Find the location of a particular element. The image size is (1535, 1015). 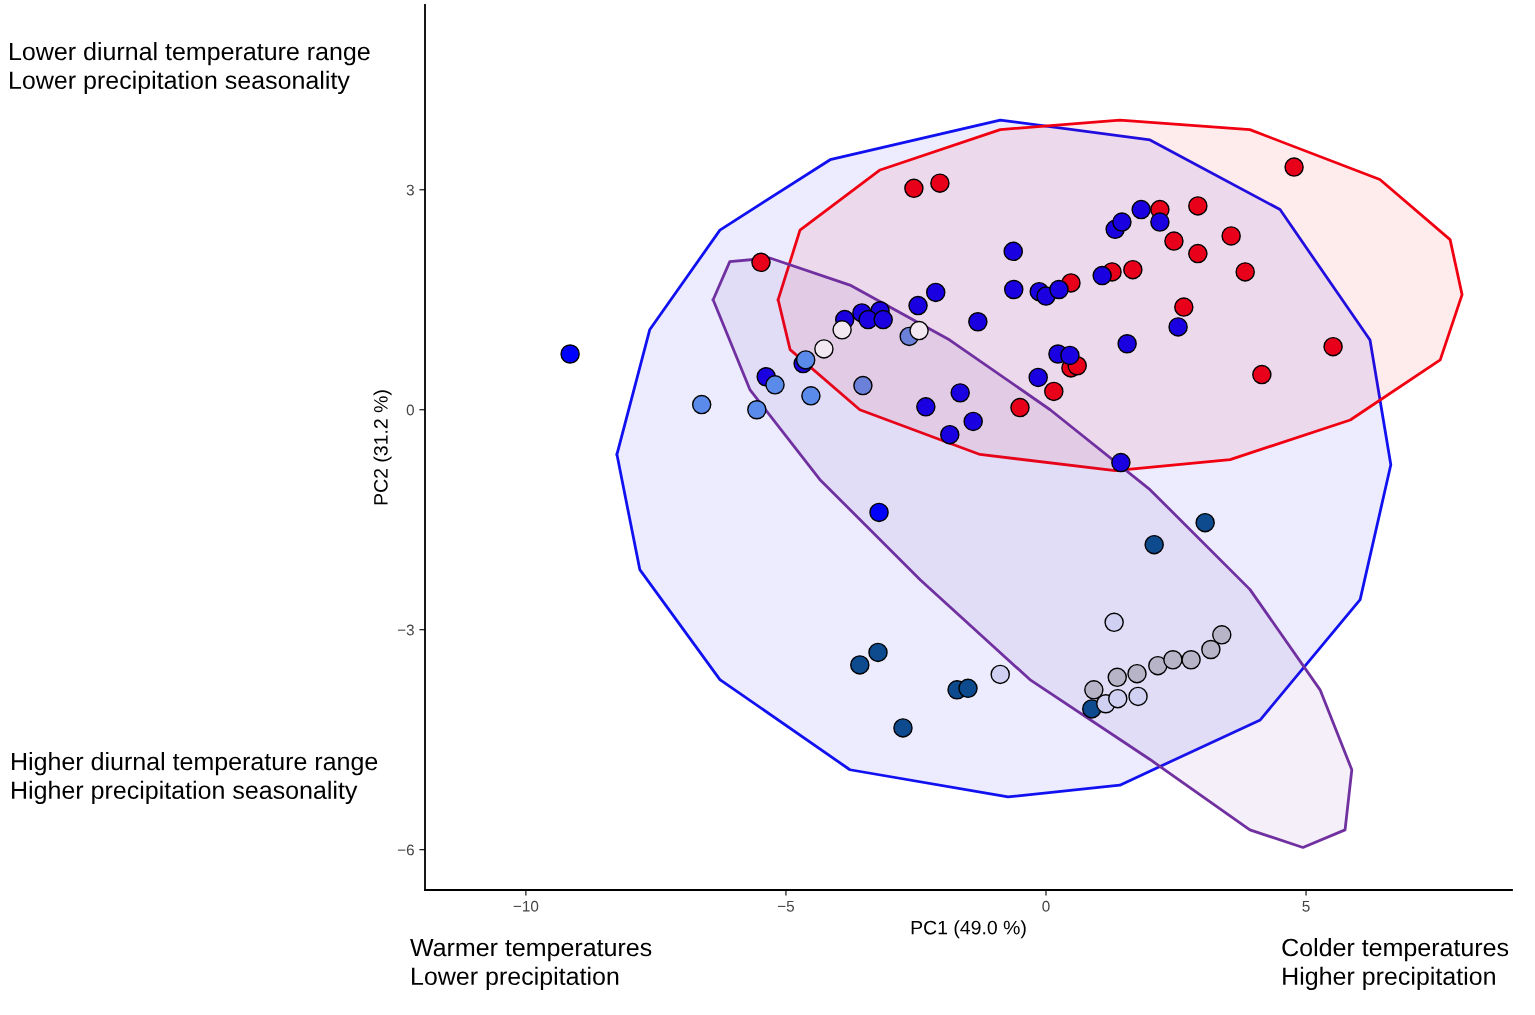

y-tick-label: 0 is located at coordinates (410, 410).